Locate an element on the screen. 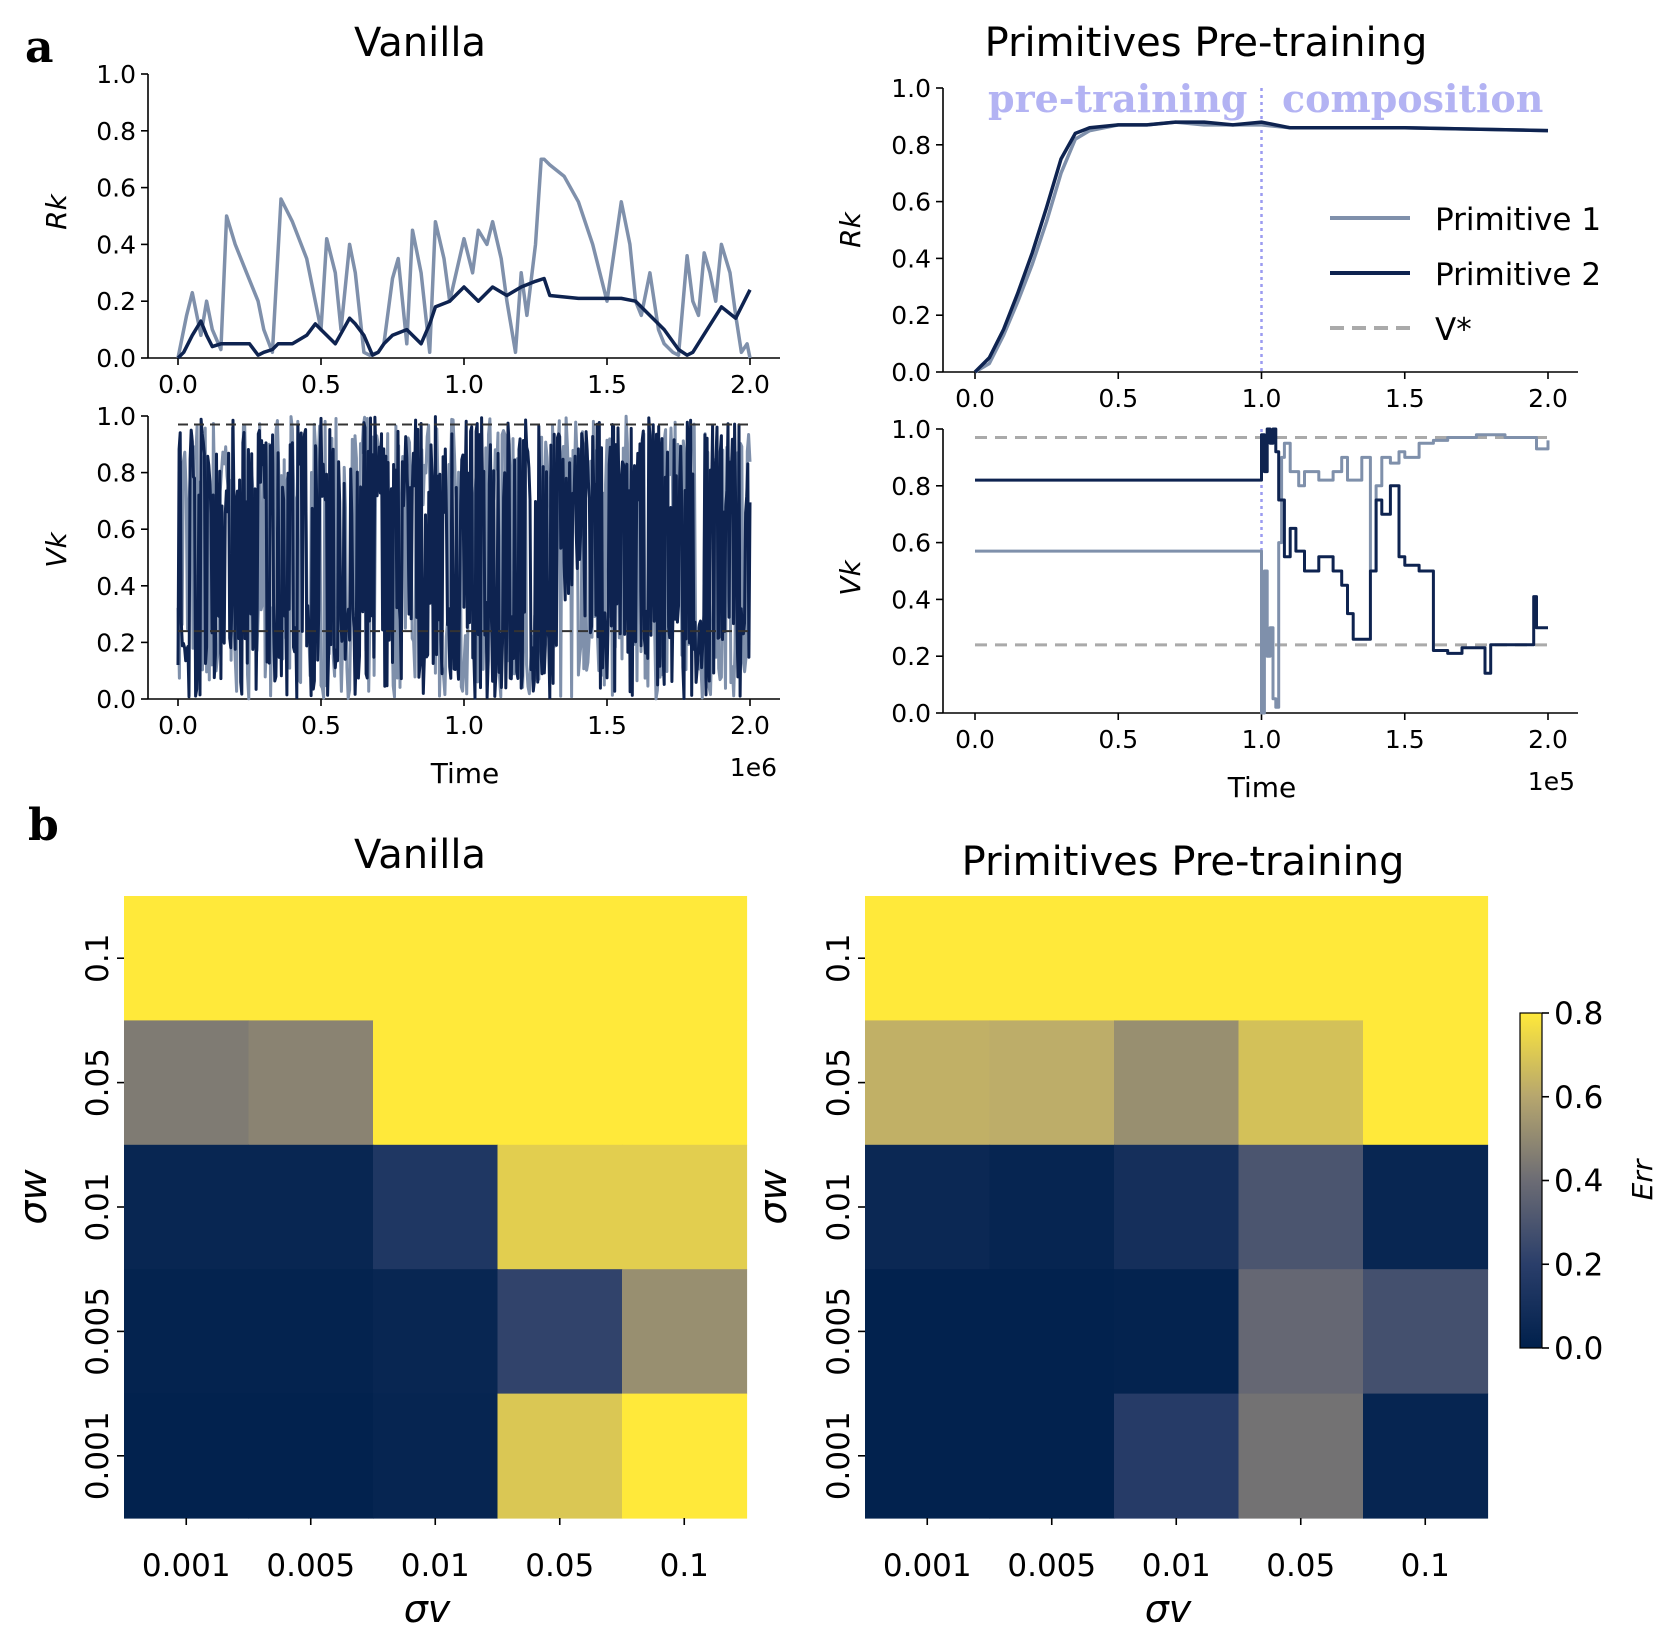 The height and width of the screenshot is (1639, 1661). vanilla-reward-y-tick-label: 0.0 is located at coordinates (116, 358).